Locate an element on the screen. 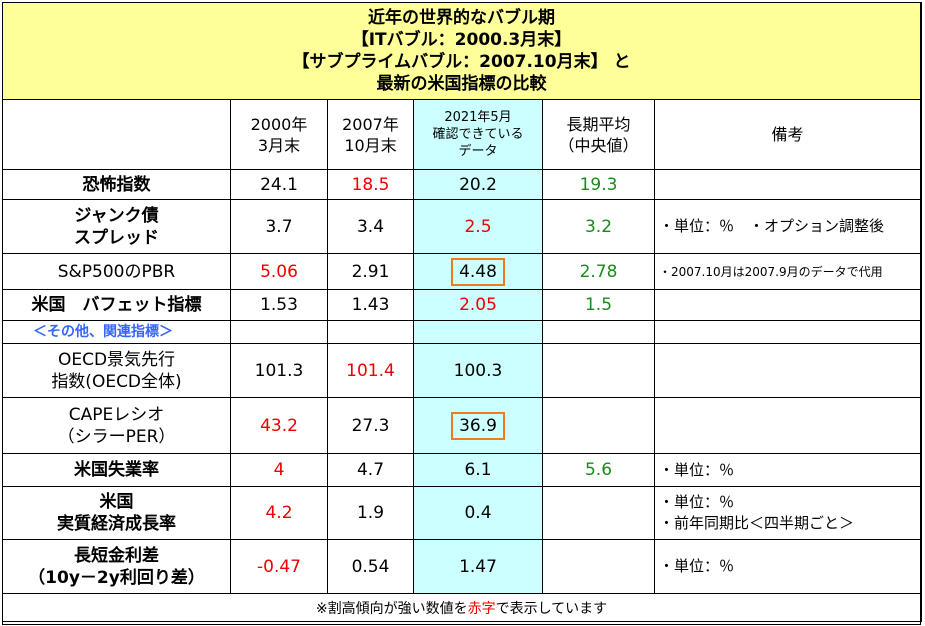  title-line-4: 最新の米国指標の比較 is located at coordinates (461, 84).